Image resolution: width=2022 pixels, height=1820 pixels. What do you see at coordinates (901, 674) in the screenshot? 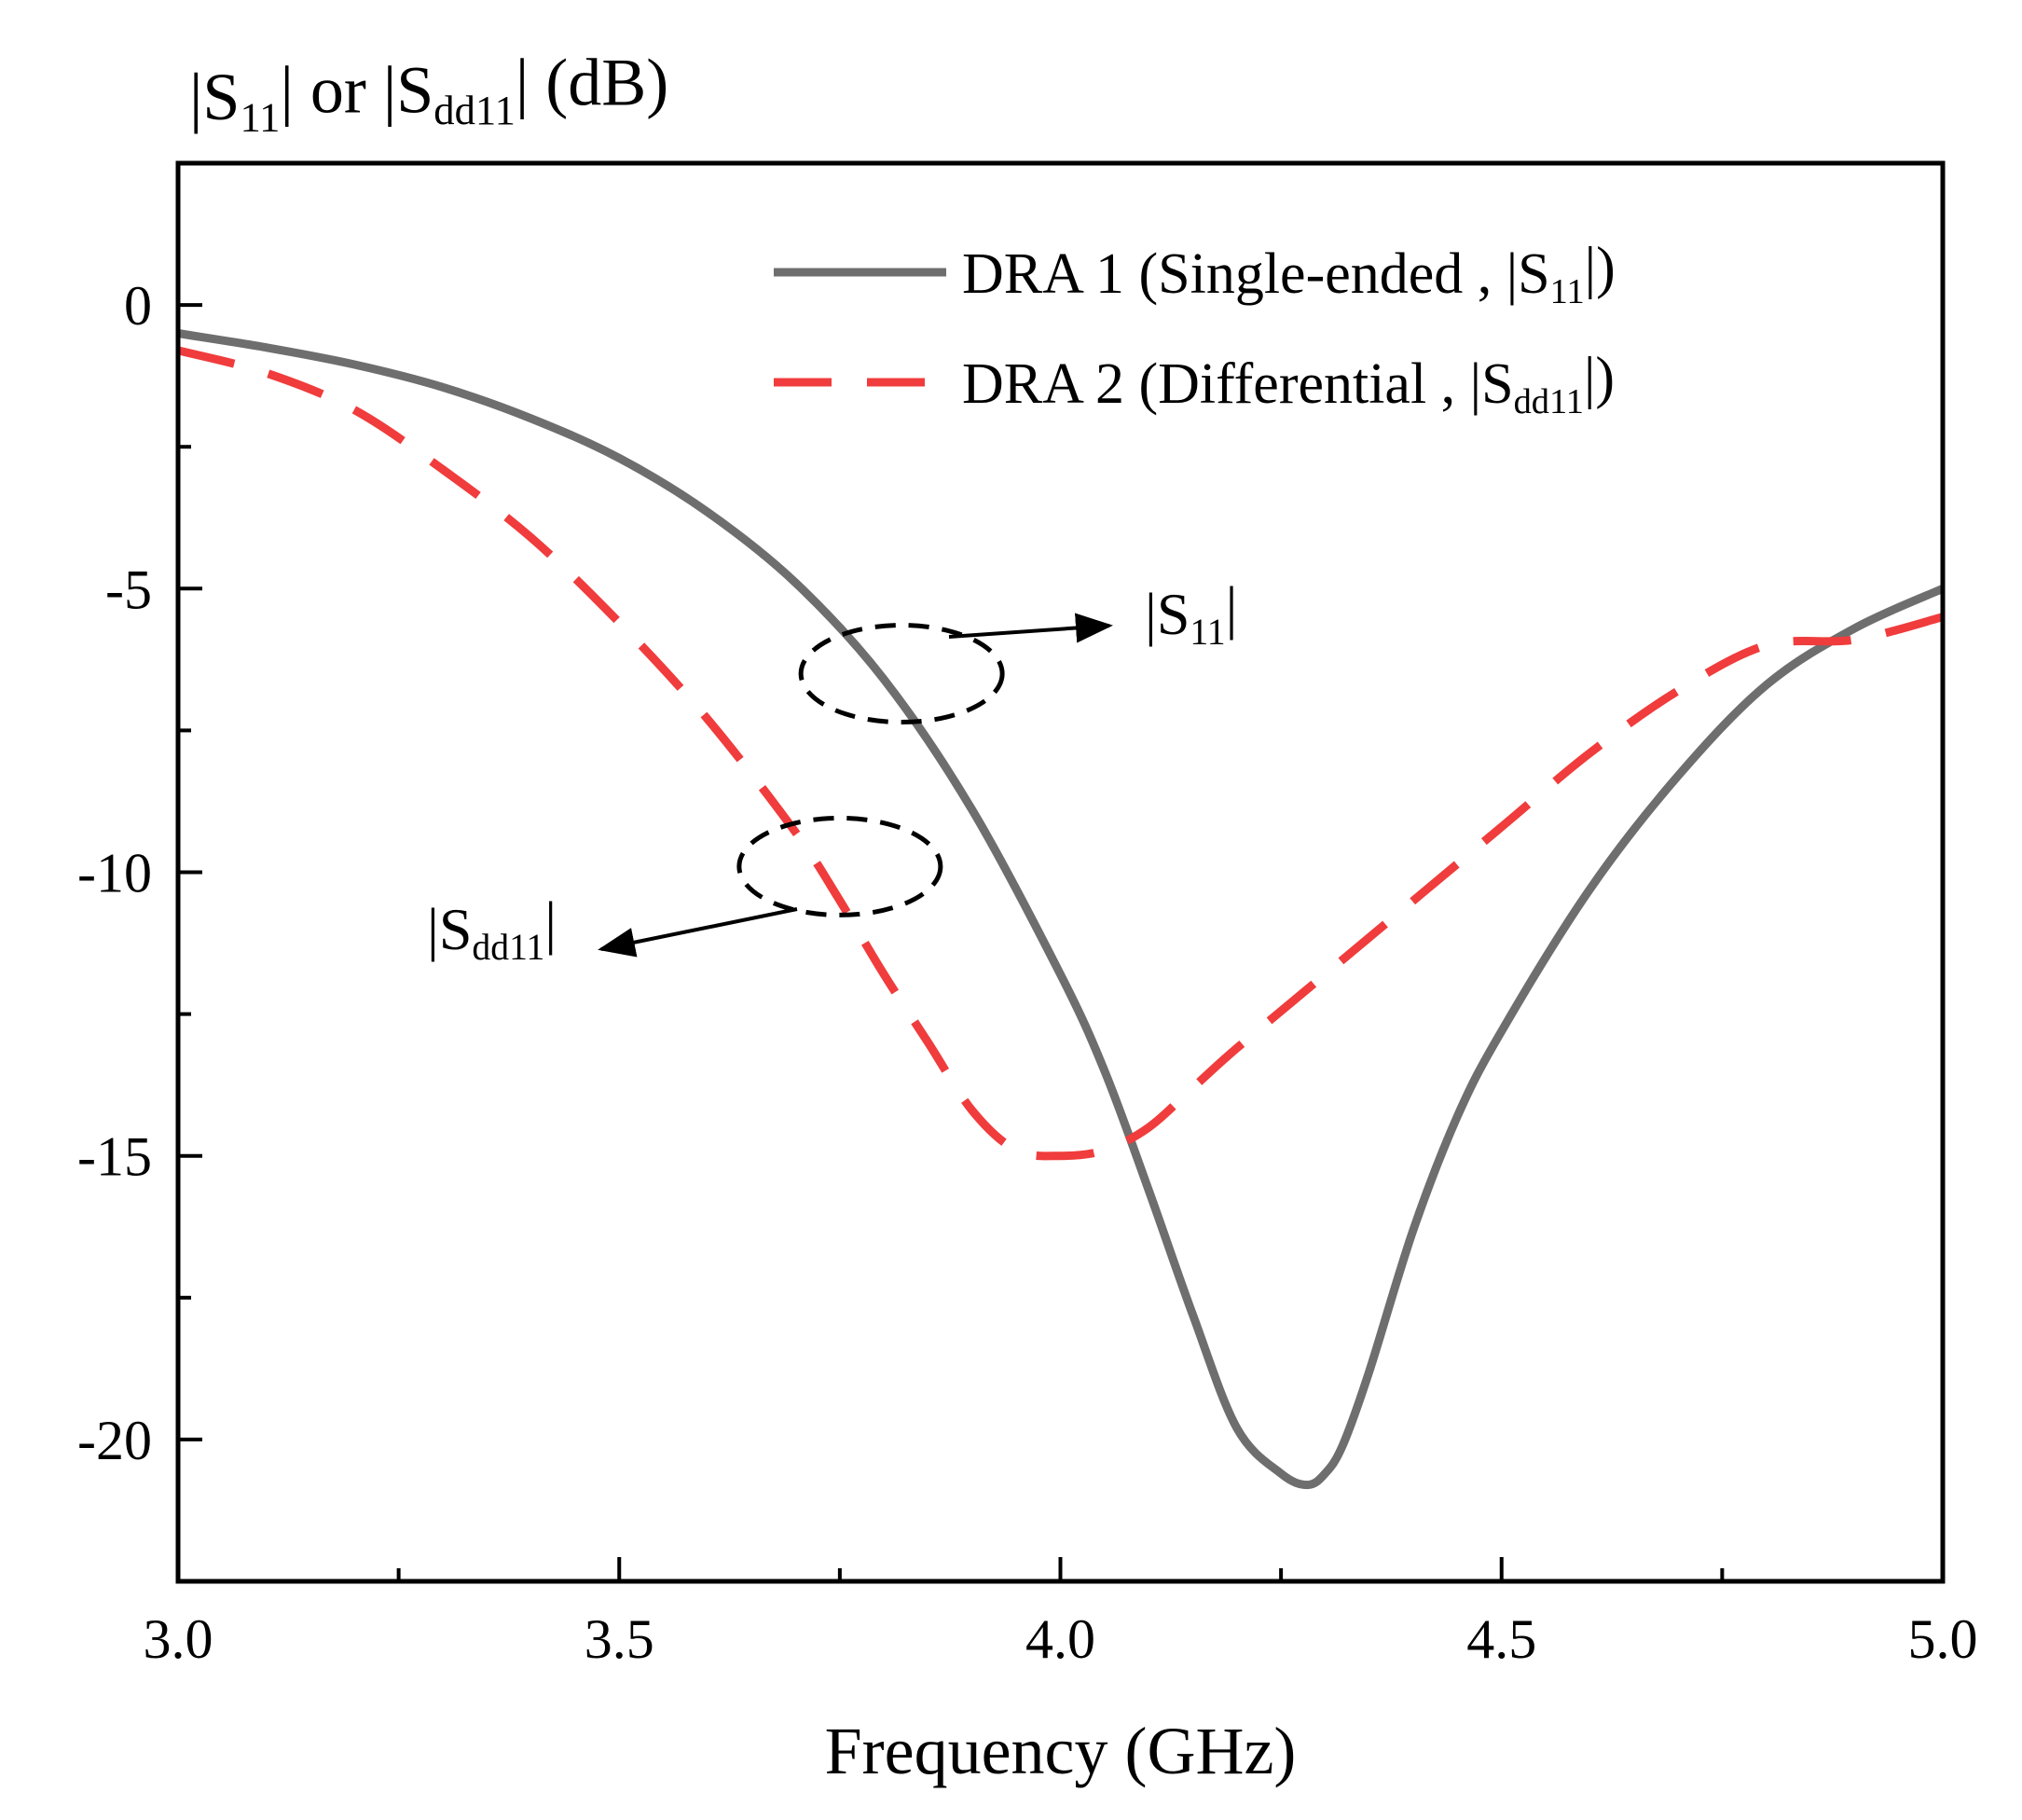
I see `annotation-ellipse-s11` at bounding box center [901, 674].